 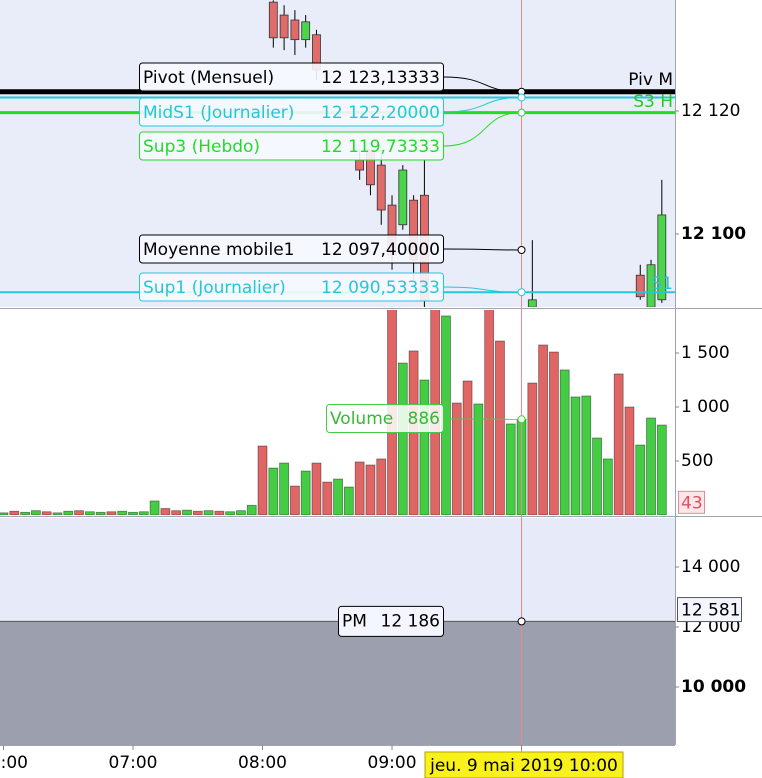 I want to click on y-tick-label: 12 120, so click(x=710, y=111).